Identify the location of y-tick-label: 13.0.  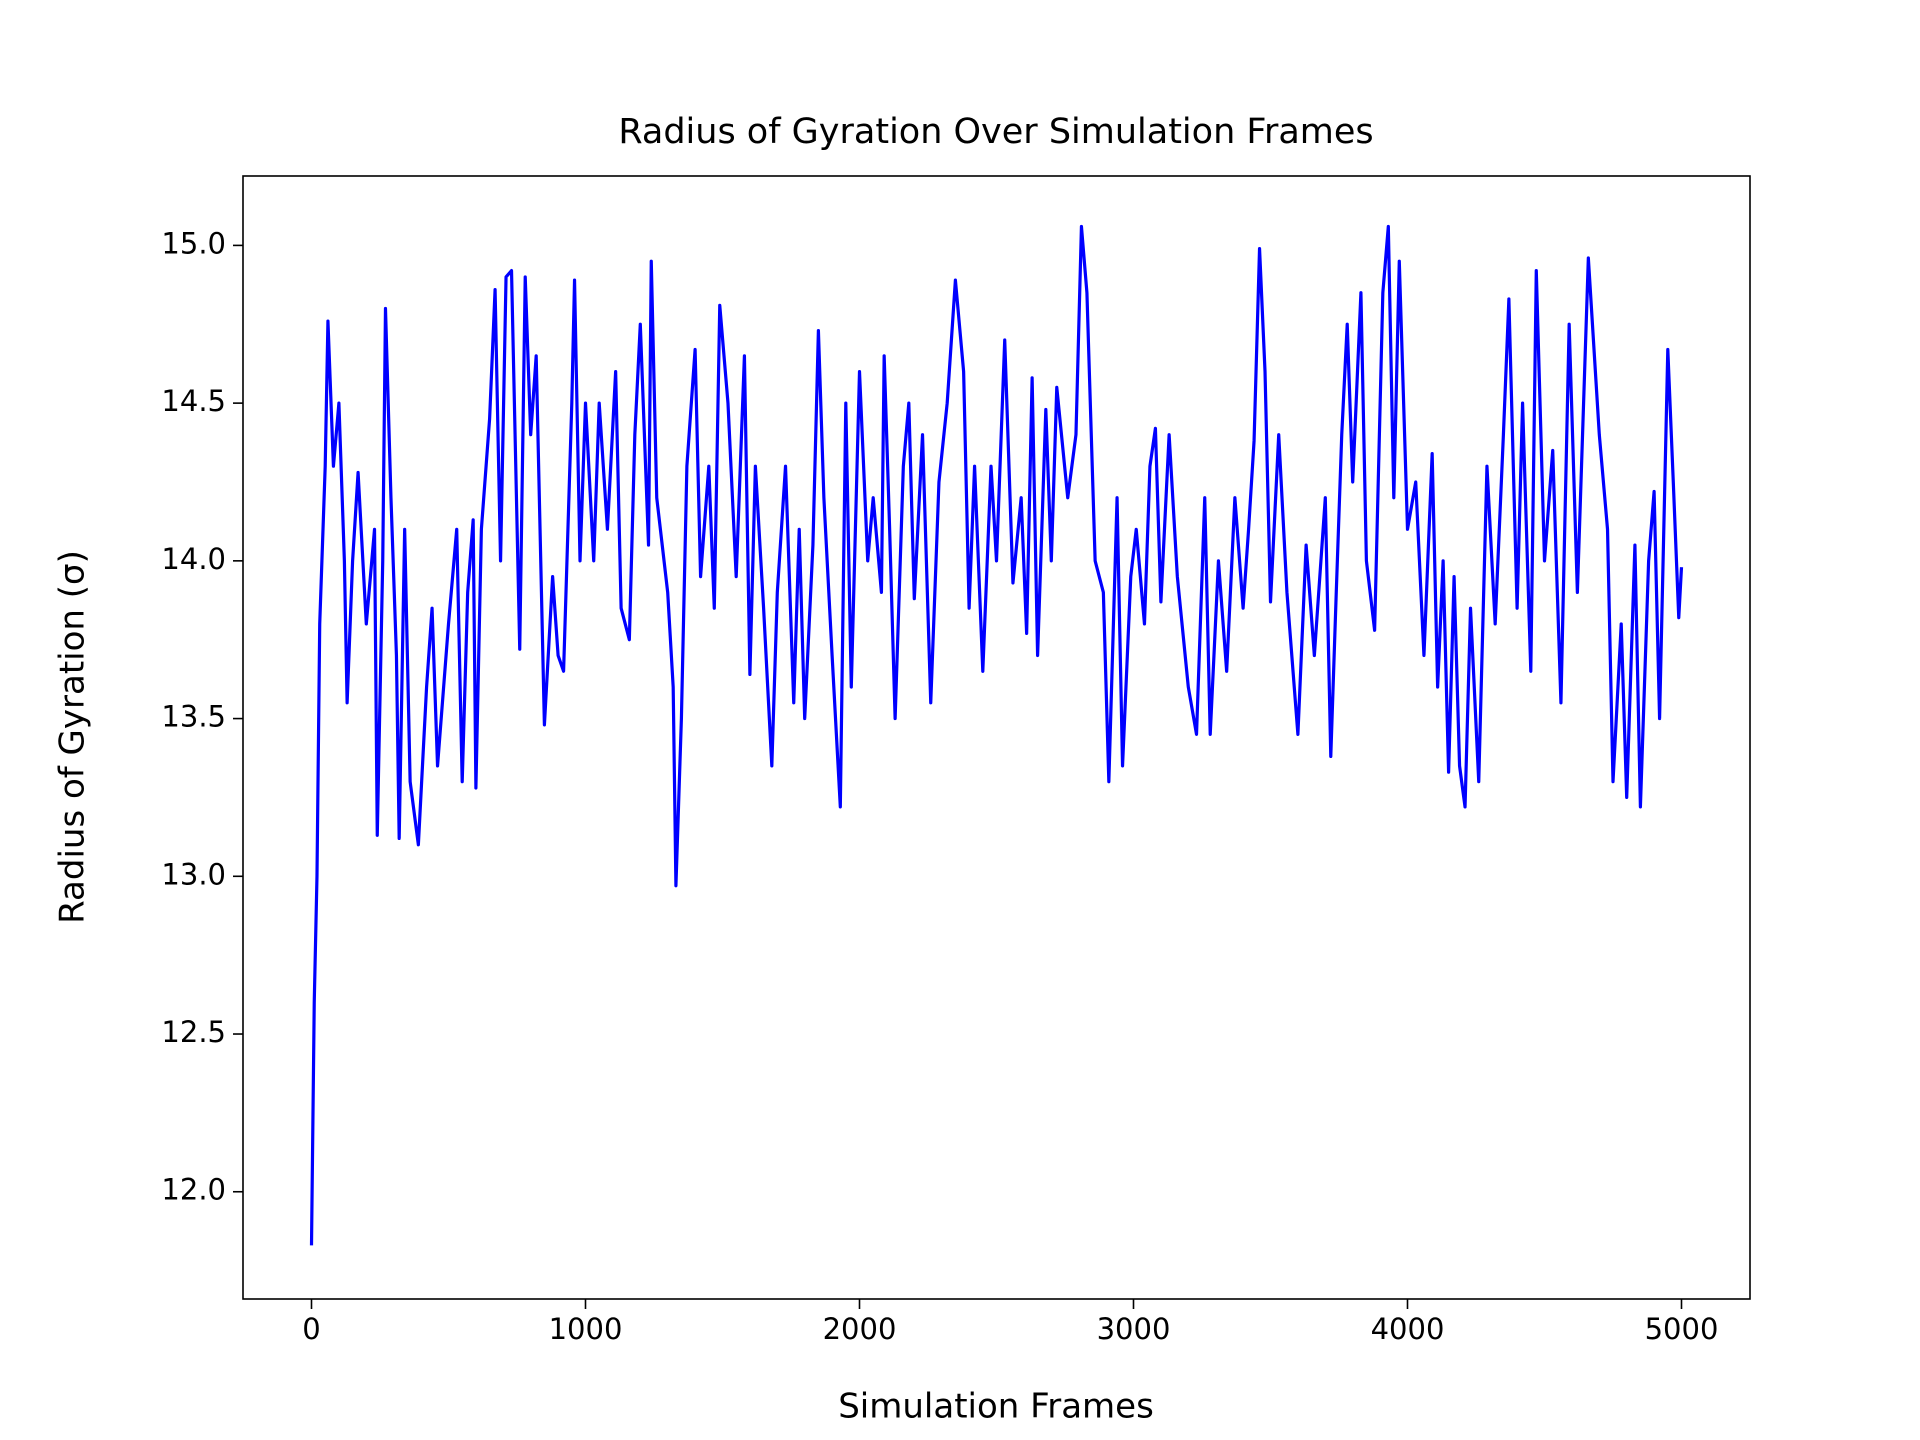
(193, 874).